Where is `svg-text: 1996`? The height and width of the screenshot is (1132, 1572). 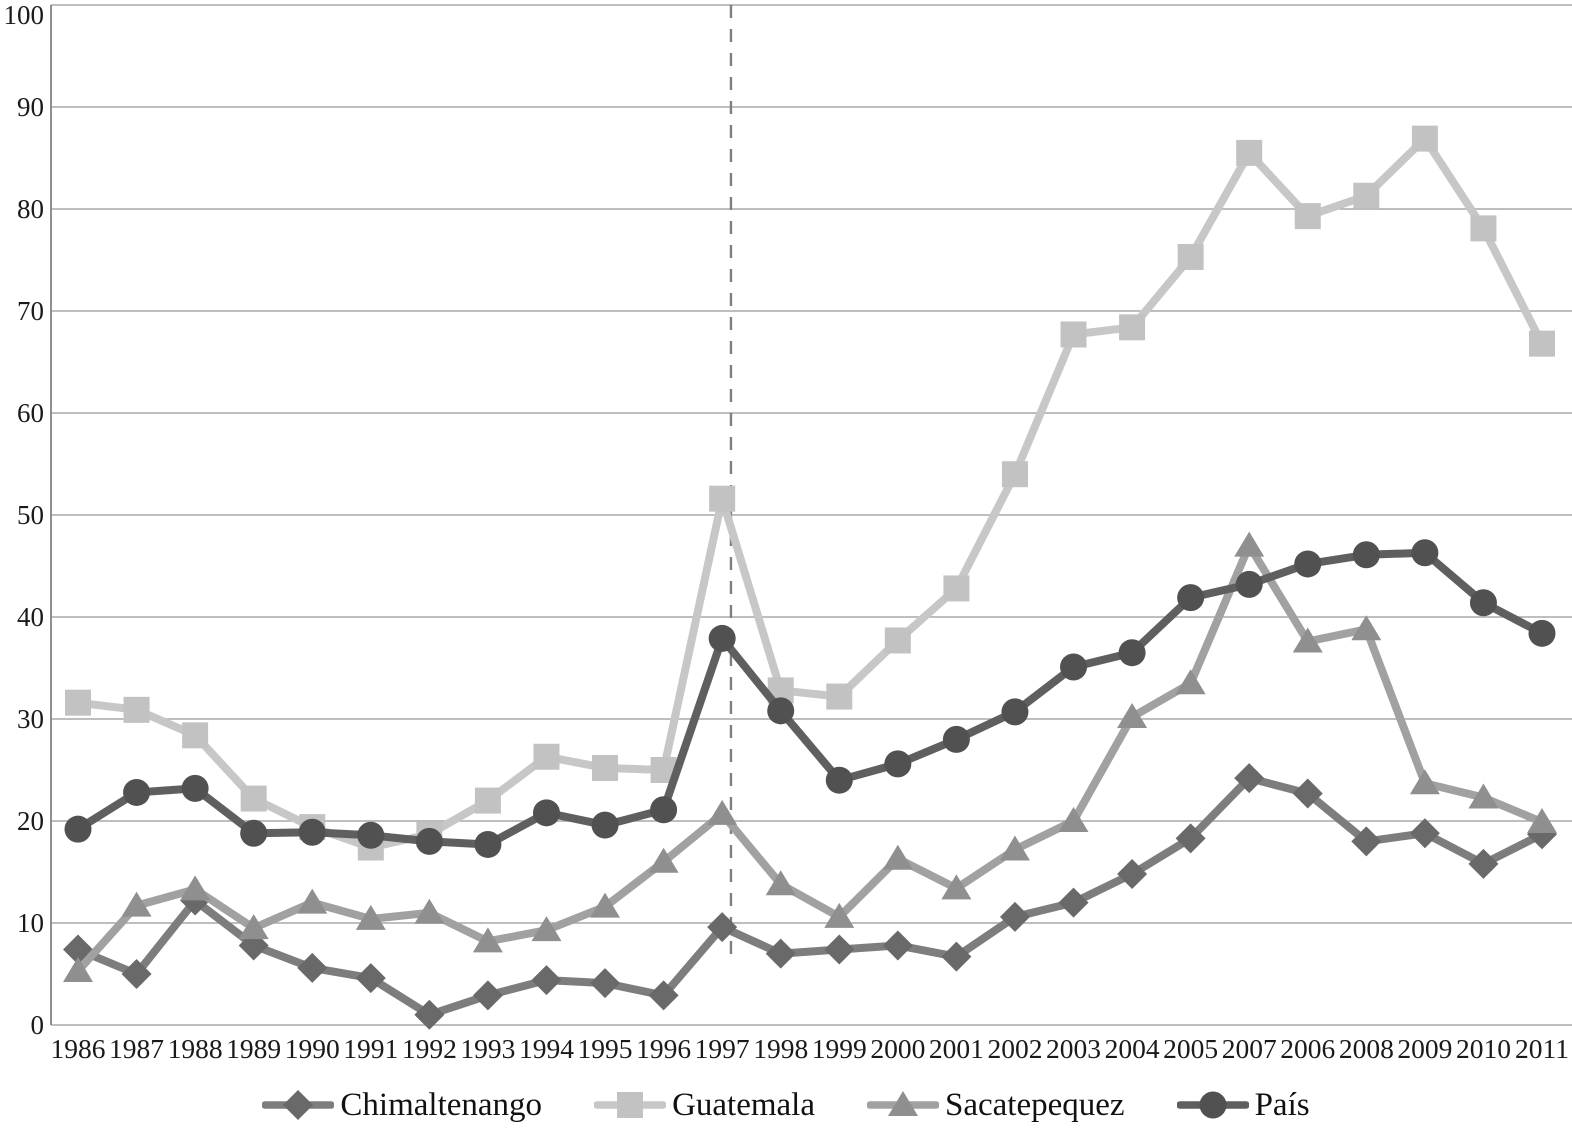 svg-text: 1996 is located at coordinates (663, 1048).